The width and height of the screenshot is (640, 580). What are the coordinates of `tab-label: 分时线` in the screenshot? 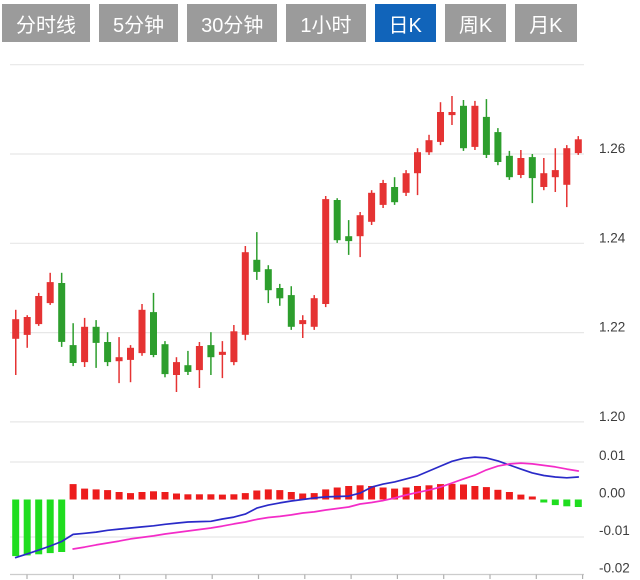 It's located at (46, 25).